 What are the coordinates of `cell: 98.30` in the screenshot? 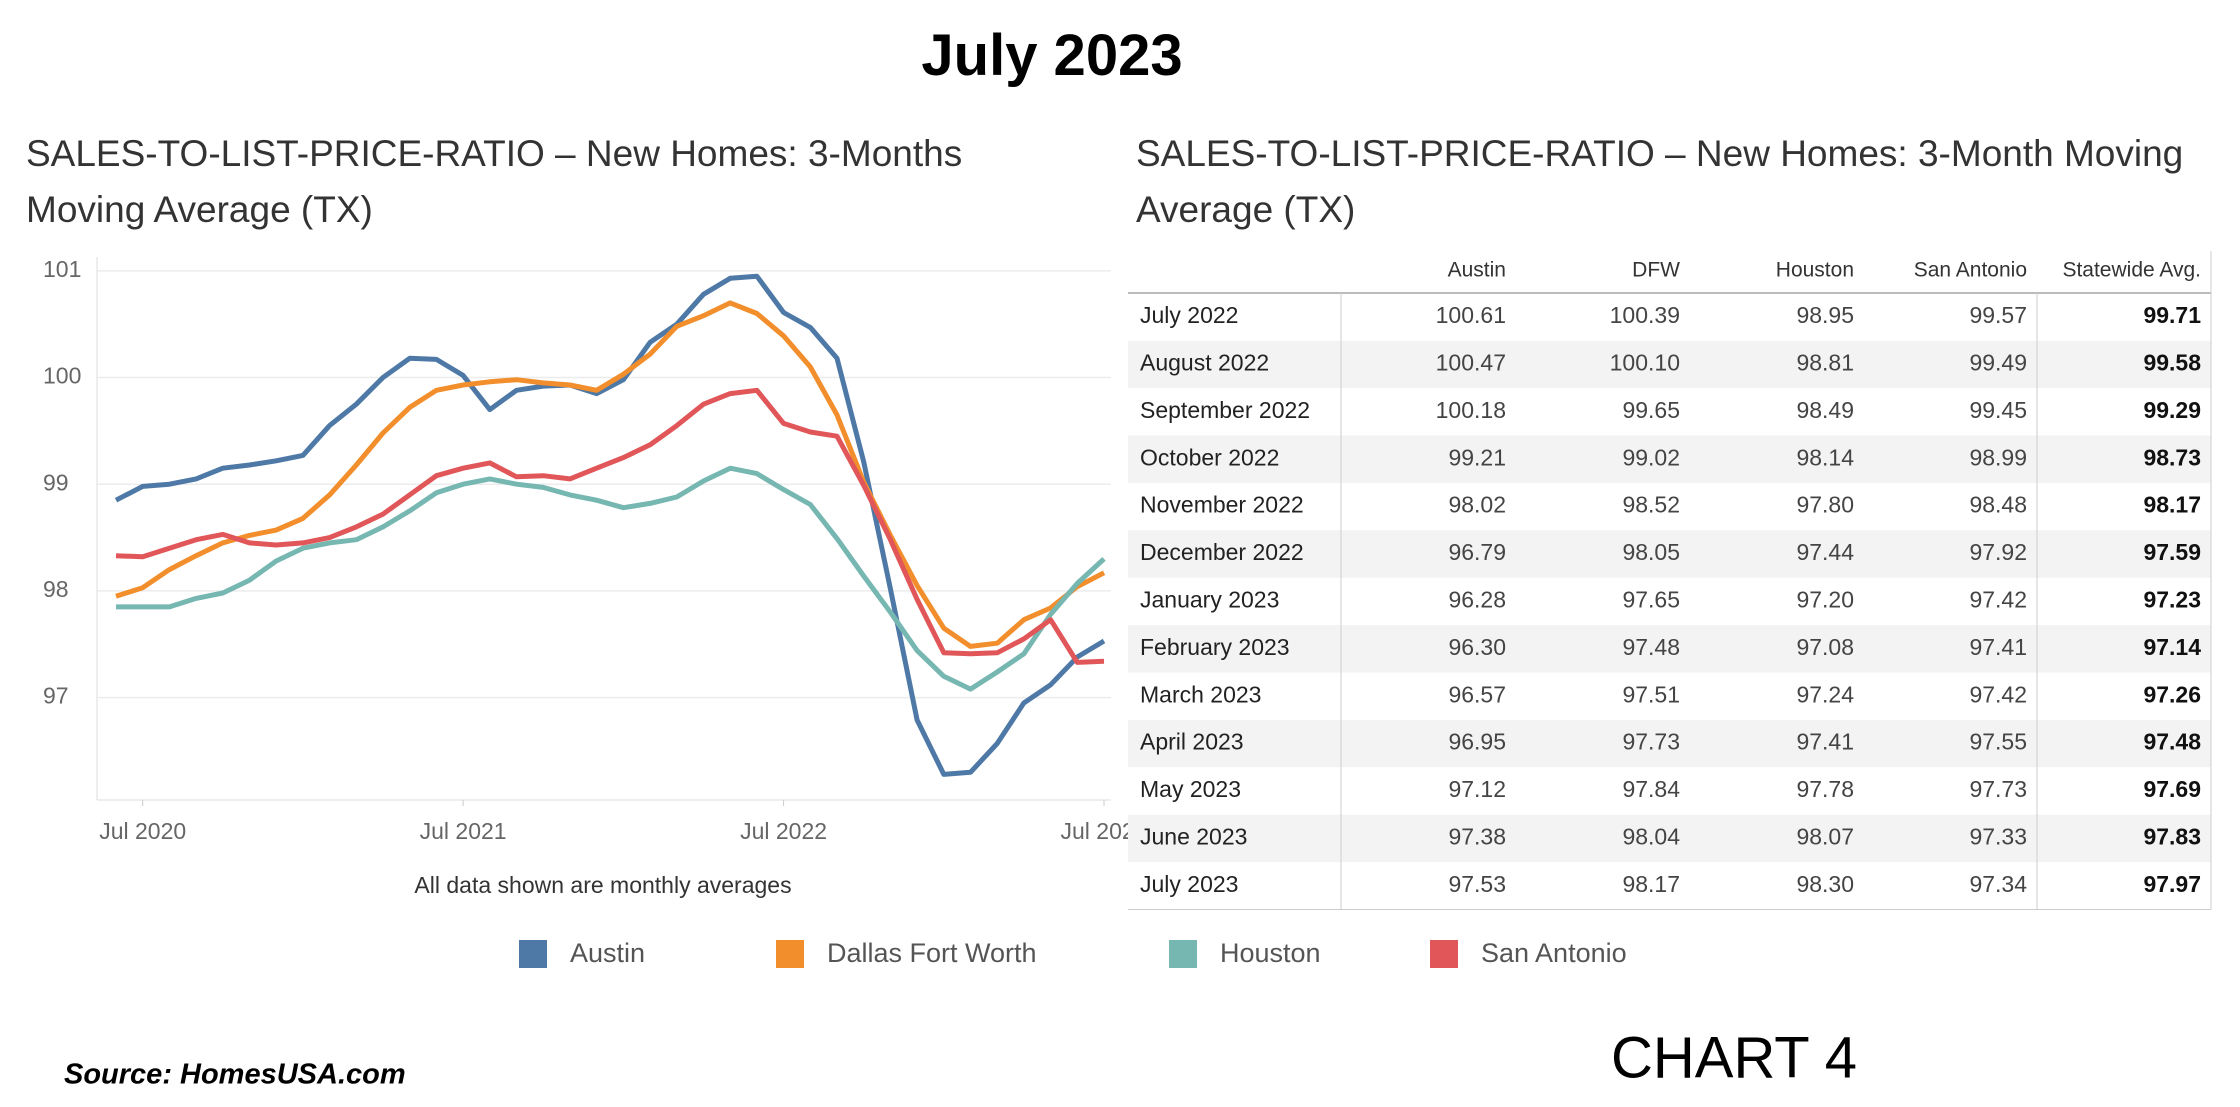 It's located at (1825, 884).